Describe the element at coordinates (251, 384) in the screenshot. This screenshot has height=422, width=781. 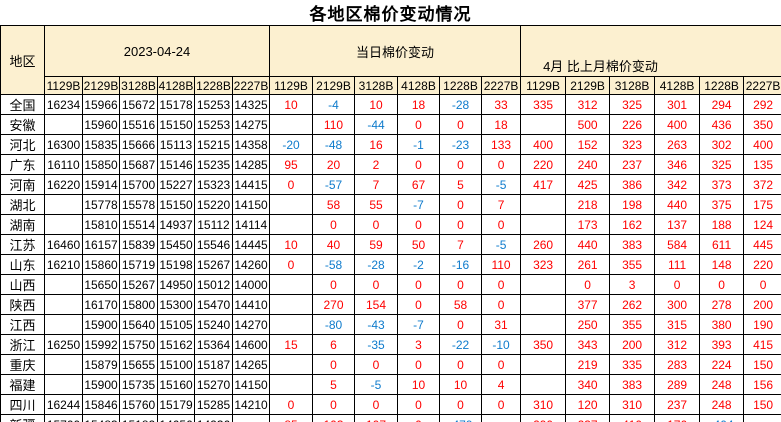
I see `price-cell: 14150` at that location.